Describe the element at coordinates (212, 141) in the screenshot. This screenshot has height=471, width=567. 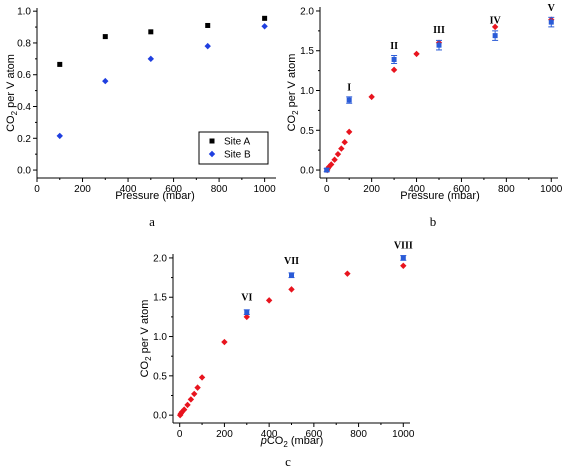
I see `legend-marker-square` at that location.